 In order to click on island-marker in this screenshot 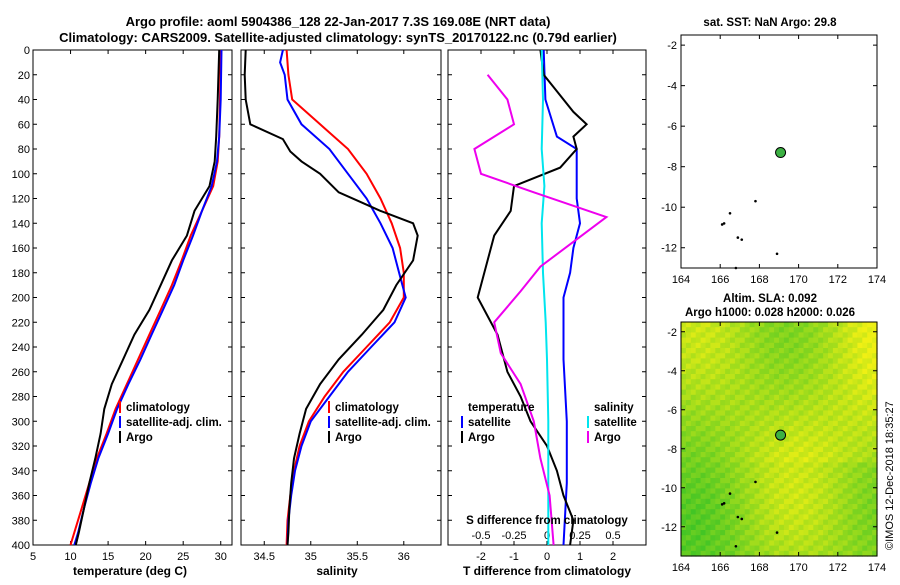, I will do `click(724, 503)`.